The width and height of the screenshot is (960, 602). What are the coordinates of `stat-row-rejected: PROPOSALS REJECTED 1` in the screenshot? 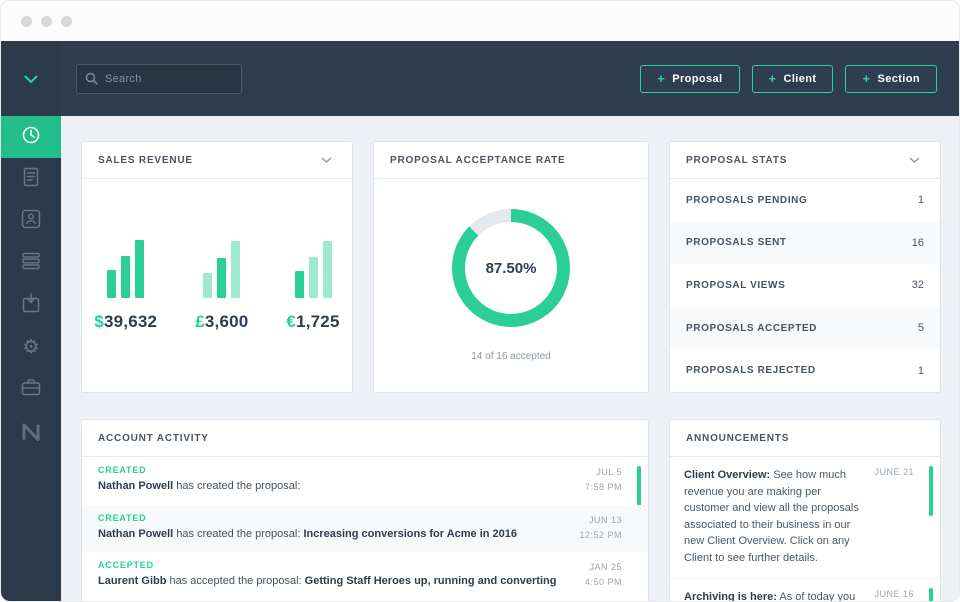 It's located at (805, 370).